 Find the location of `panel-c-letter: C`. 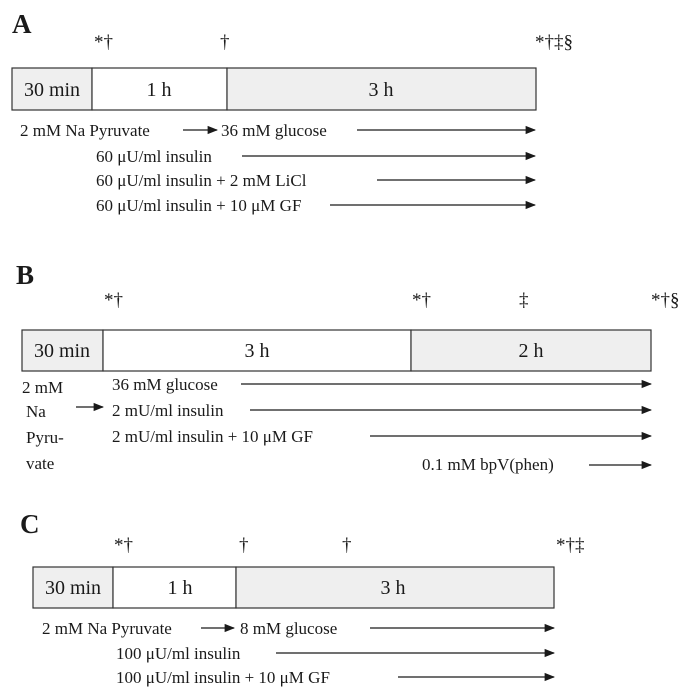

panel-c-letter: C is located at coordinates (30, 524).